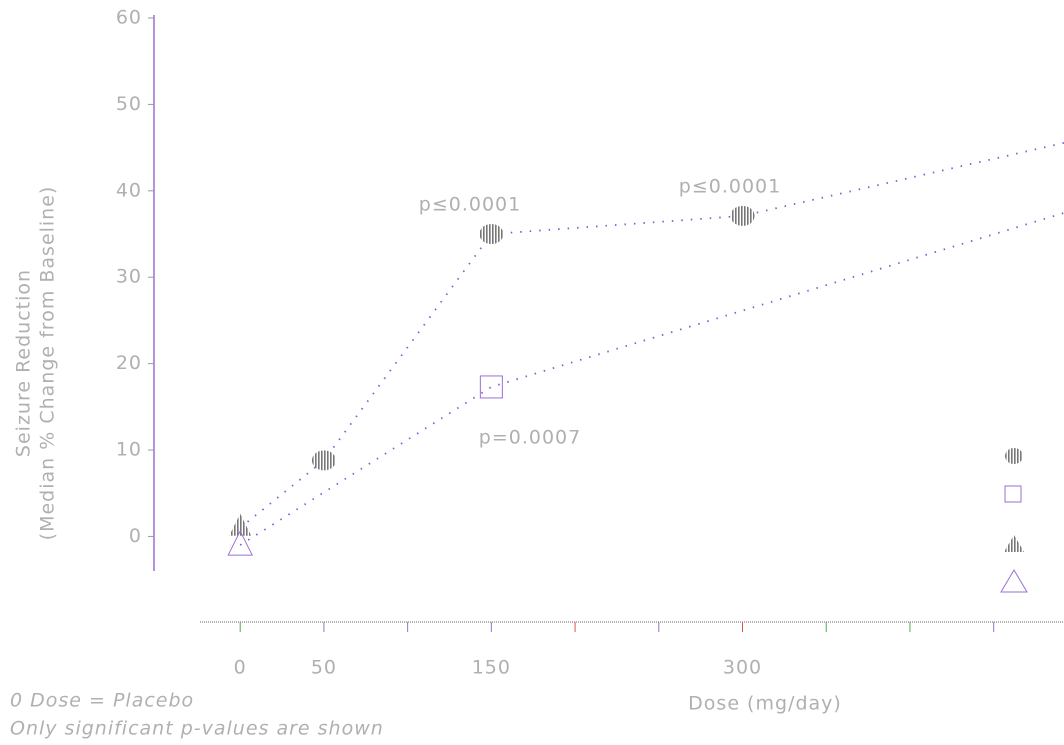  I want to click on note: Only significant p-values are shown, so click(197, 729).